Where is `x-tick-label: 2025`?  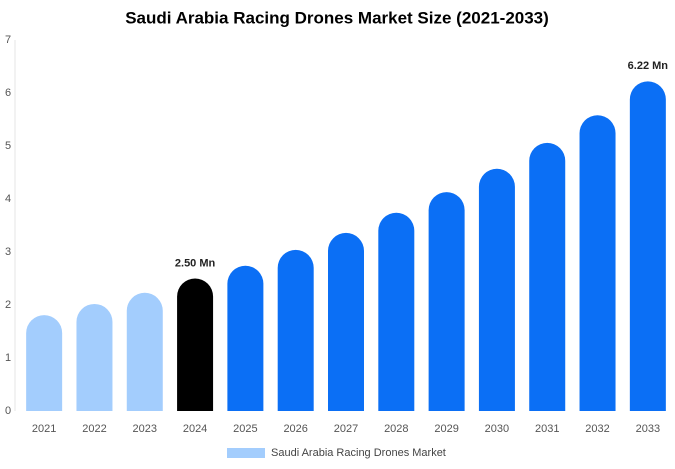 x-tick-label: 2025 is located at coordinates (245, 429).